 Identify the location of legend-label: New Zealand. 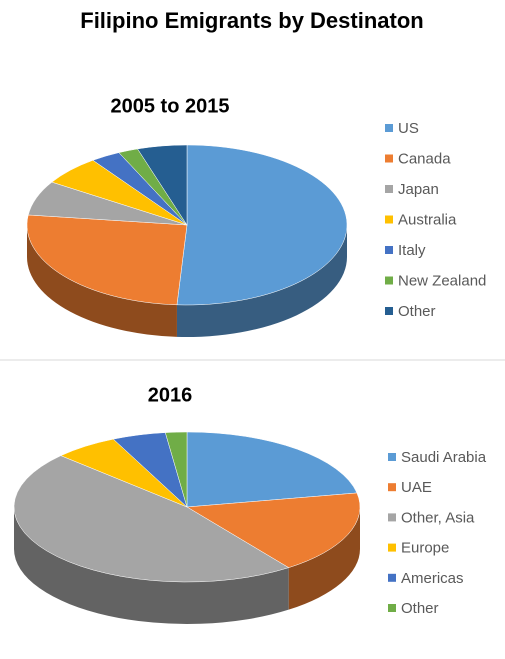
(442, 280).